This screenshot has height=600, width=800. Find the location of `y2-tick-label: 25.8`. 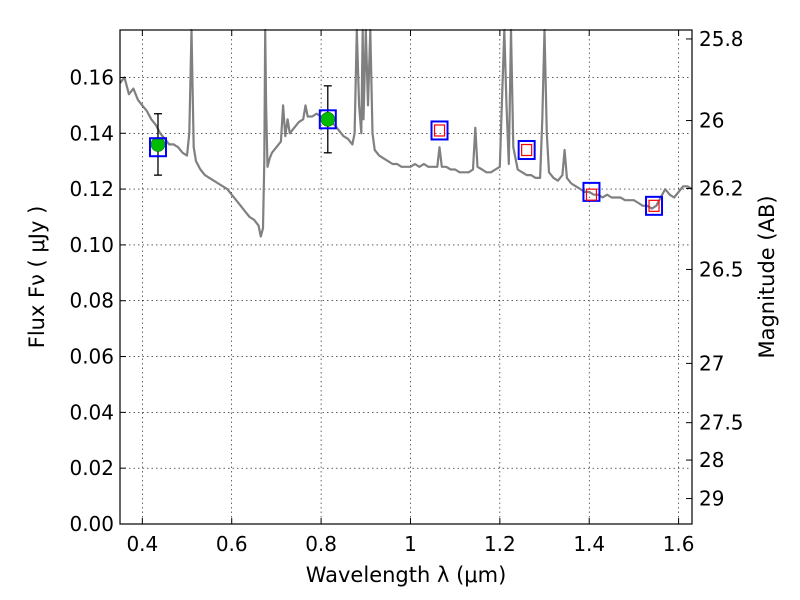

y2-tick-label: 25.8 is located at coordinates (721, 39).